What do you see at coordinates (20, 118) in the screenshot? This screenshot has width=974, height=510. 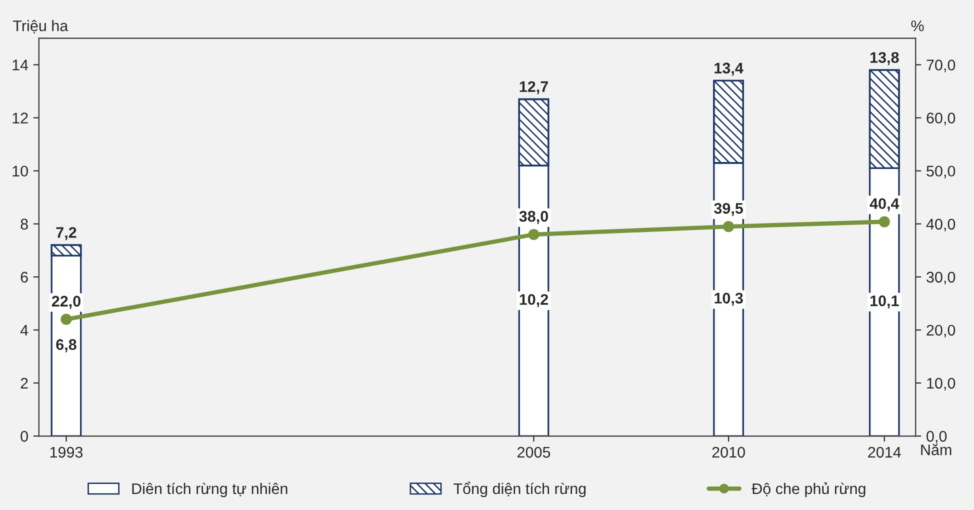 I see `y-tick-label: 12` at bounding box center [20, 118].